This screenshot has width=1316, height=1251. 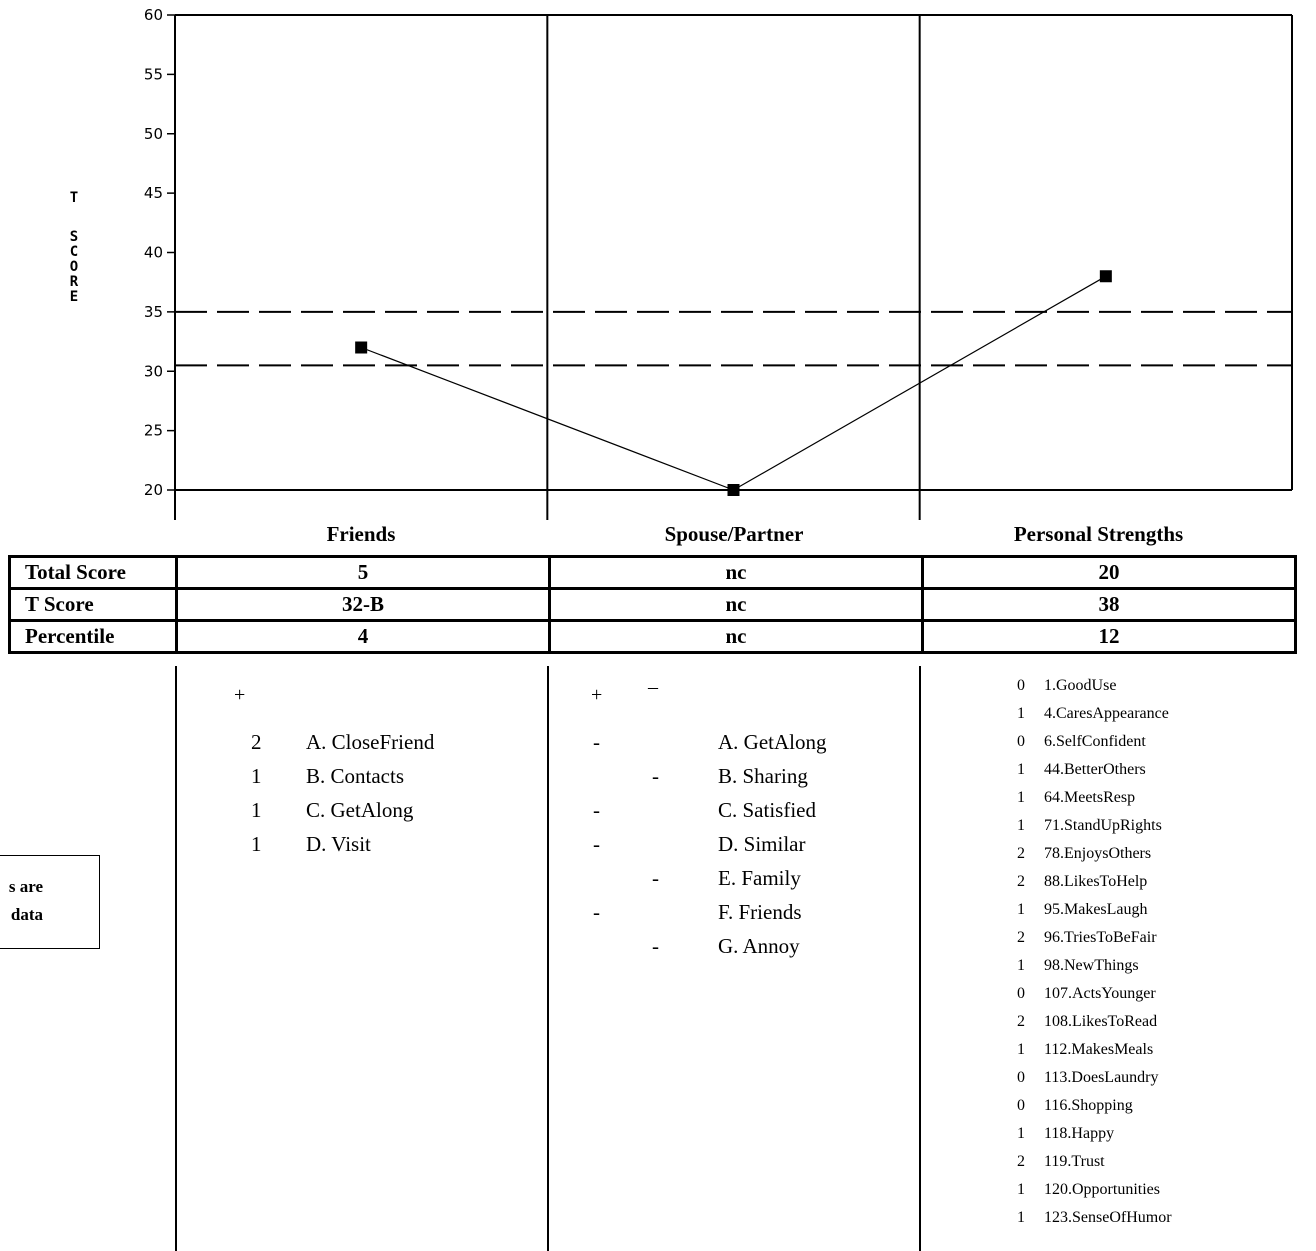 What do you see at coordinates (1096, 909) in the screenshot?
I see `item-label: 95.MakesLaugh` at bounding box center [1096, 909].